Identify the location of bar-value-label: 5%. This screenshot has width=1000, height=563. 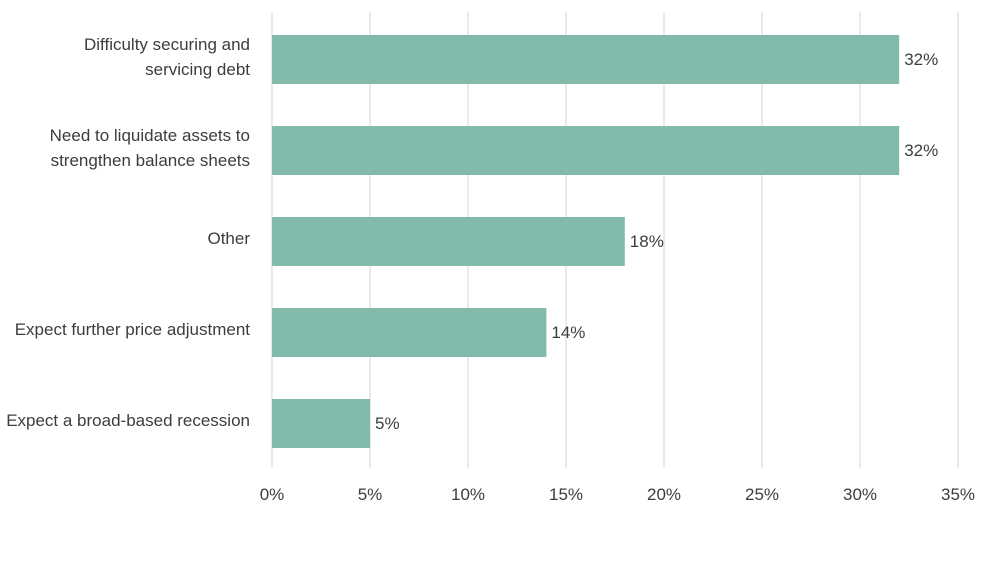
(387, 423).